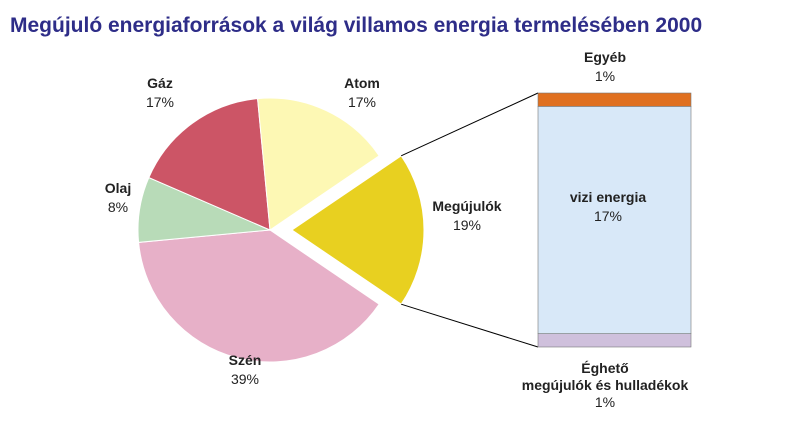 This screenshot has width=795, height=437. I want to click on slice-value-label: 19%, so click(467, 225).